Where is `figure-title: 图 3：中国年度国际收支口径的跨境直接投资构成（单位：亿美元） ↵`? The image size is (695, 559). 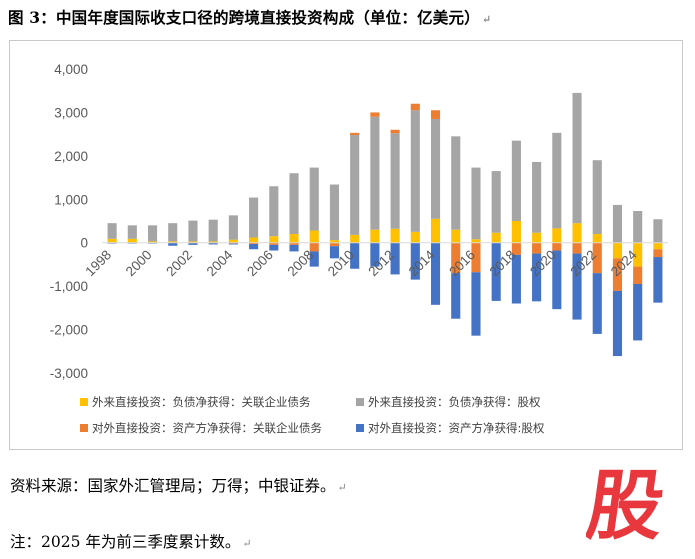 figure-title: 图 3：中国年度国际收支口径的跨境直接投资构成（单位：亿美元） ↵ is located at coordinates (249, 17).